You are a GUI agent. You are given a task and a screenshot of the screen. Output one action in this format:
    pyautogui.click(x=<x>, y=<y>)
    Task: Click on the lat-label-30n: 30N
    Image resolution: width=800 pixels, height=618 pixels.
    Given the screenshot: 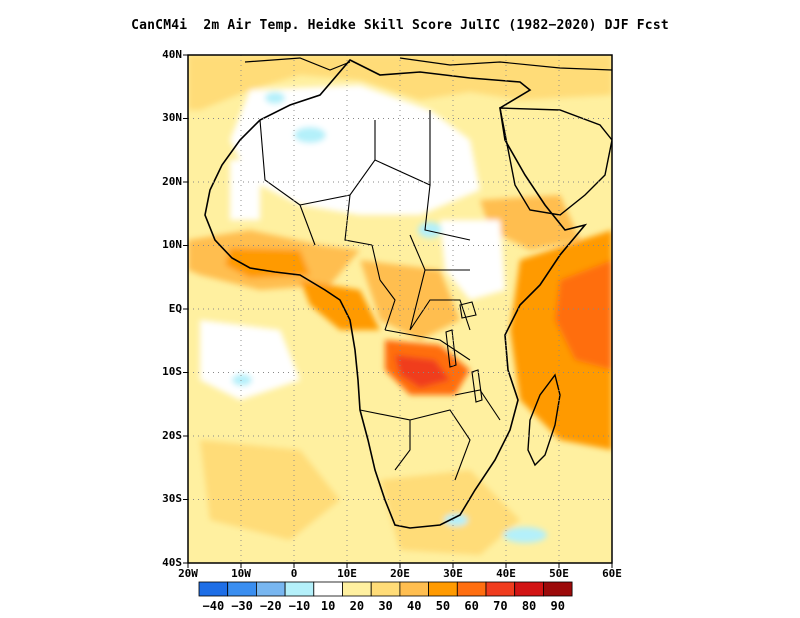 What is the action you would take?
    pyautogui.click(x=172, y=117)
    